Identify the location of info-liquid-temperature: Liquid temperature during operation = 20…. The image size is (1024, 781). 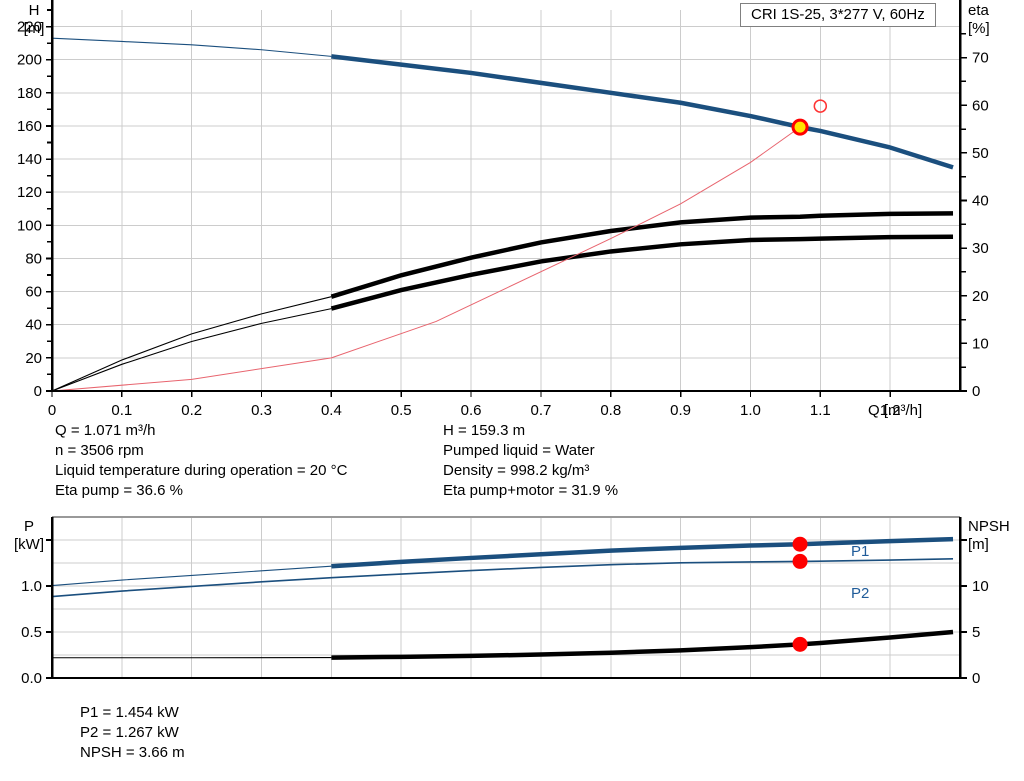
(201, 470).